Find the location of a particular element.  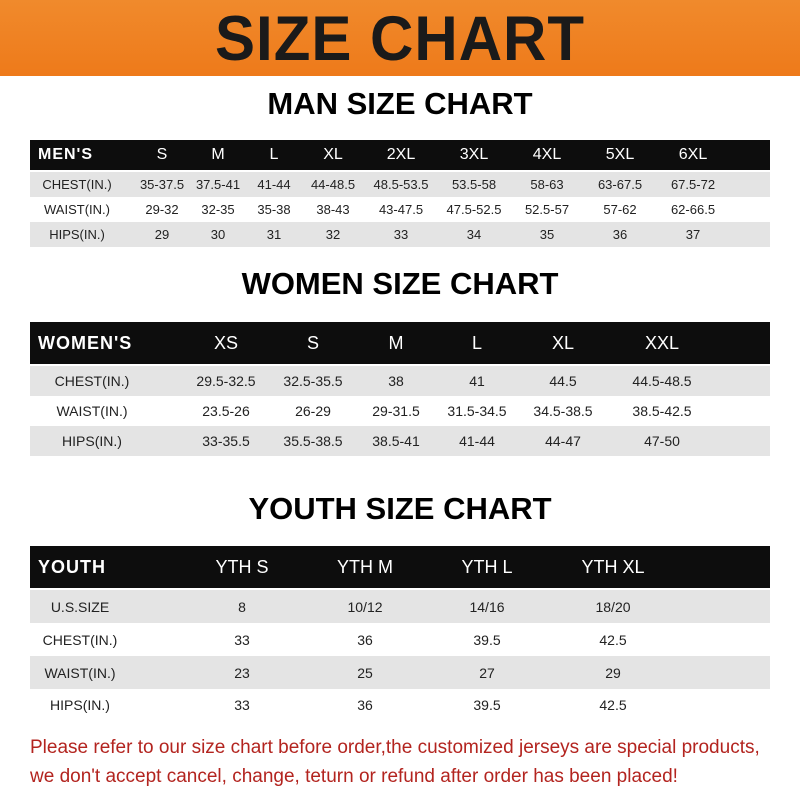

table-cell: 27 is located at coordinates (487, 672).